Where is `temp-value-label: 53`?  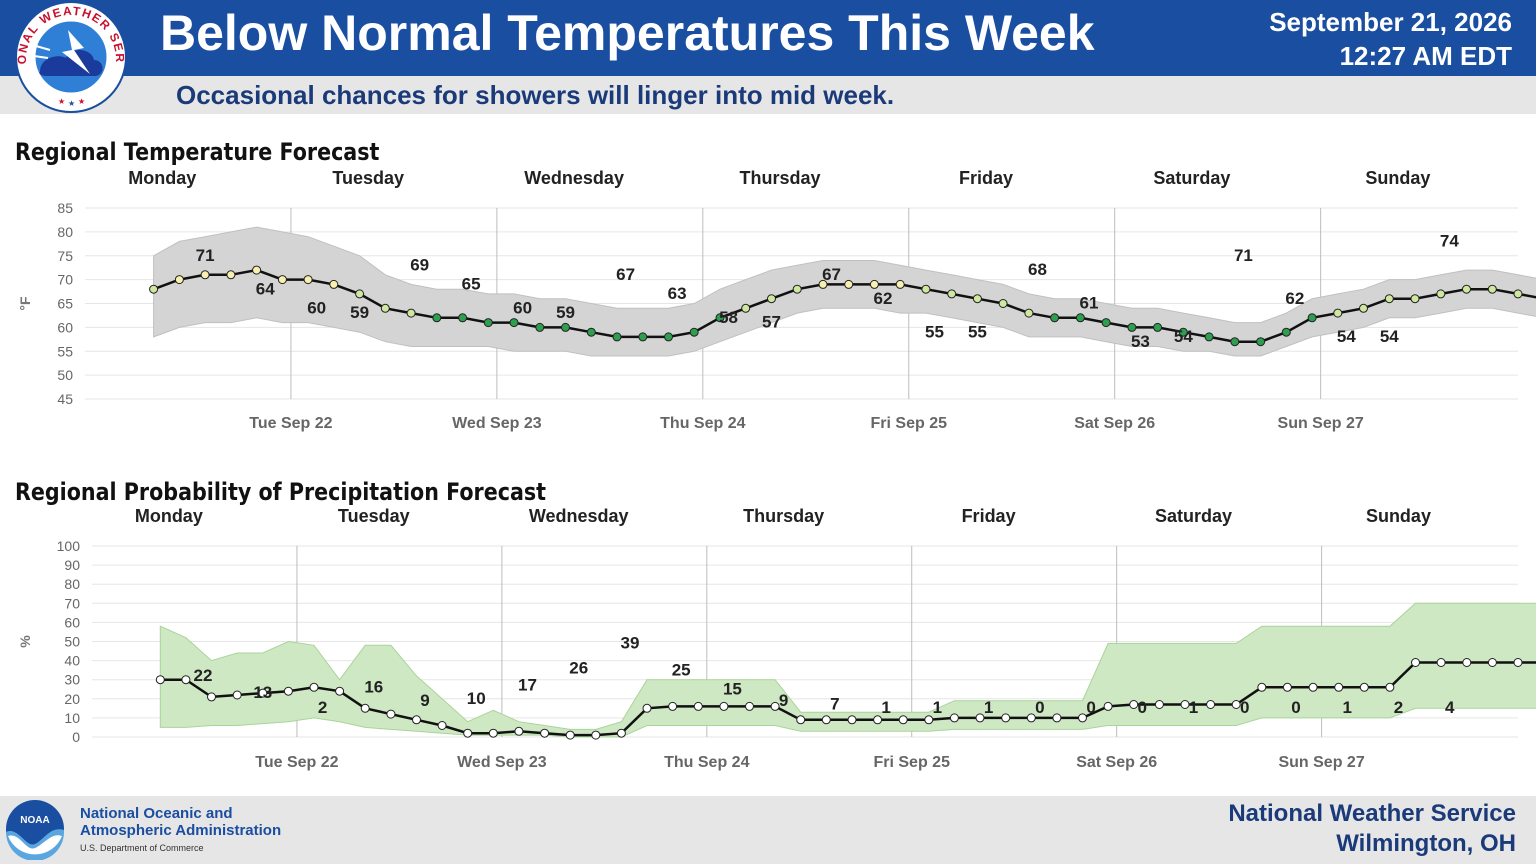 temp-value-label: 53 is located at coordinates (1140, 341).